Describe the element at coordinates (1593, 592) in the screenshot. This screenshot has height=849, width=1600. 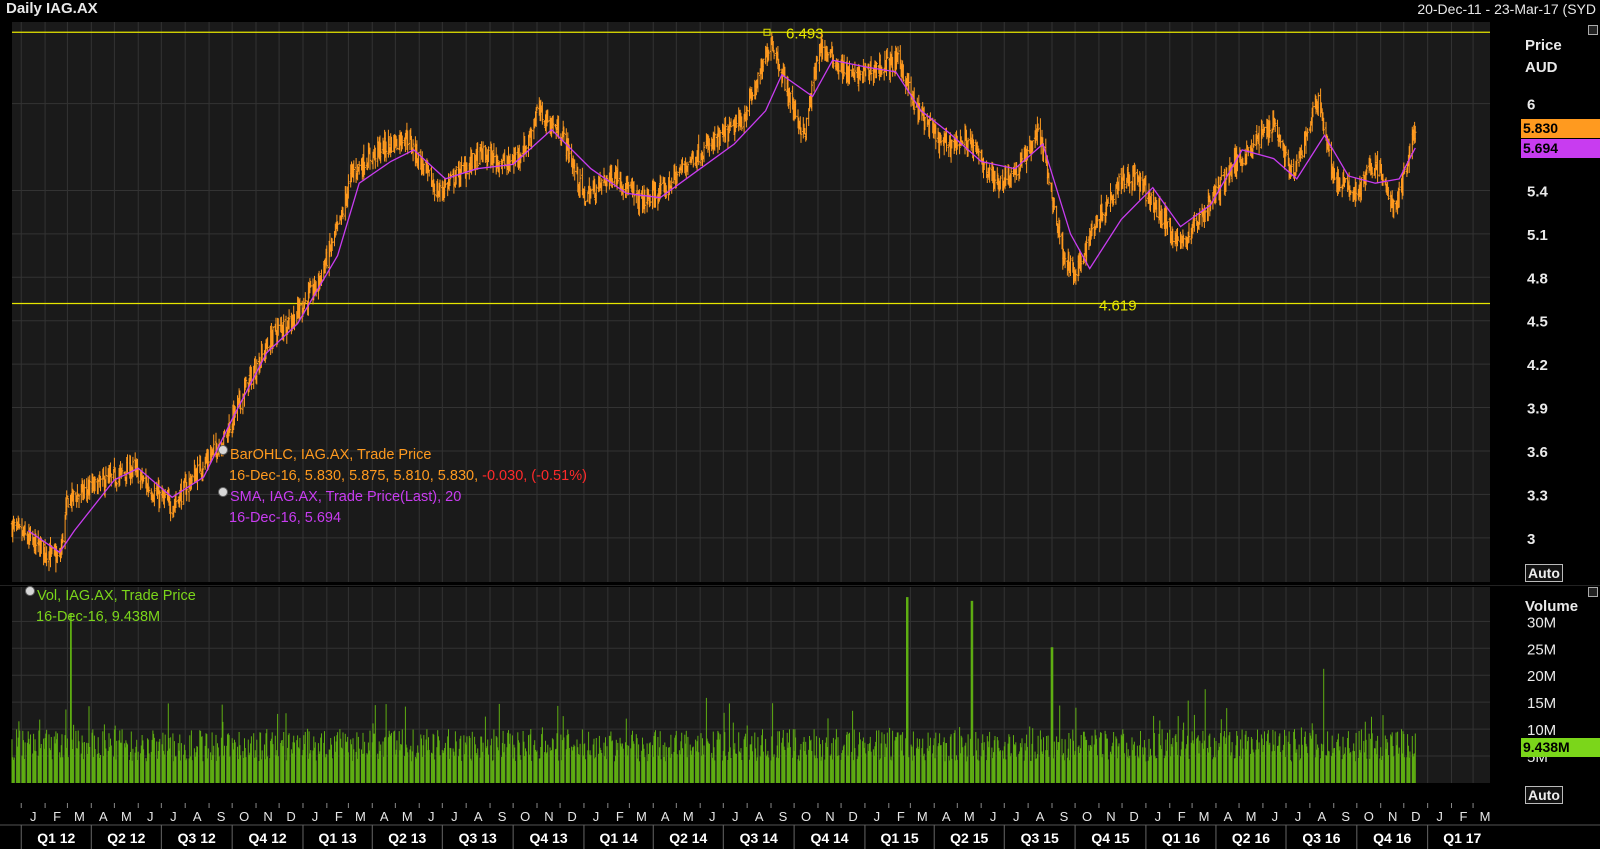
I see `volume-panel-menu-icon` at that location.